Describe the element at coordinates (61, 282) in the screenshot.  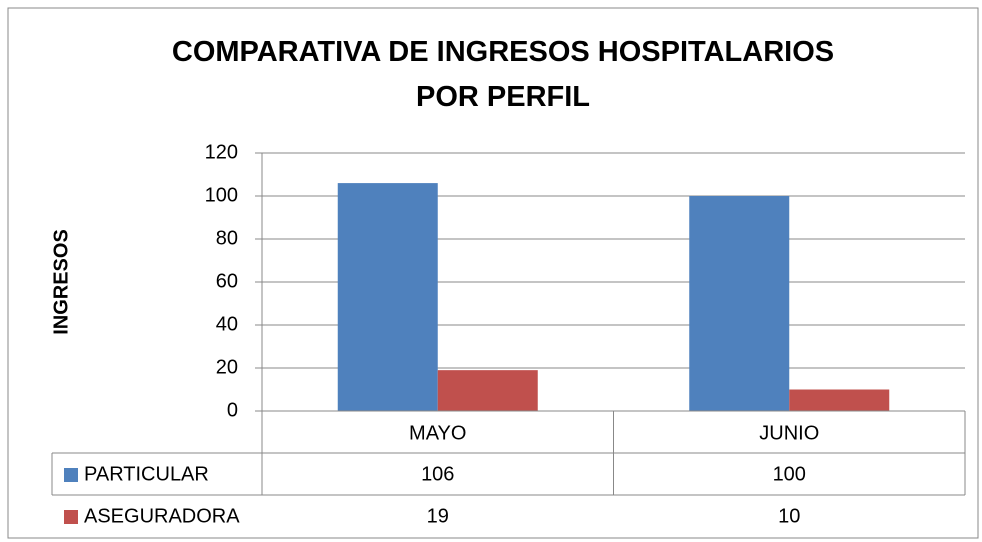
I see `y-axis-label: INGRESOS` at that location.